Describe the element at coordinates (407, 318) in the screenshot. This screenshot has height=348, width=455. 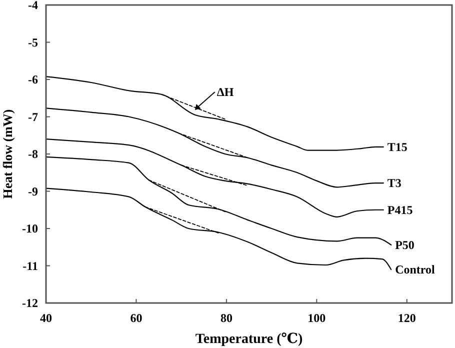
I see `x-tick-label: 120` at that location.